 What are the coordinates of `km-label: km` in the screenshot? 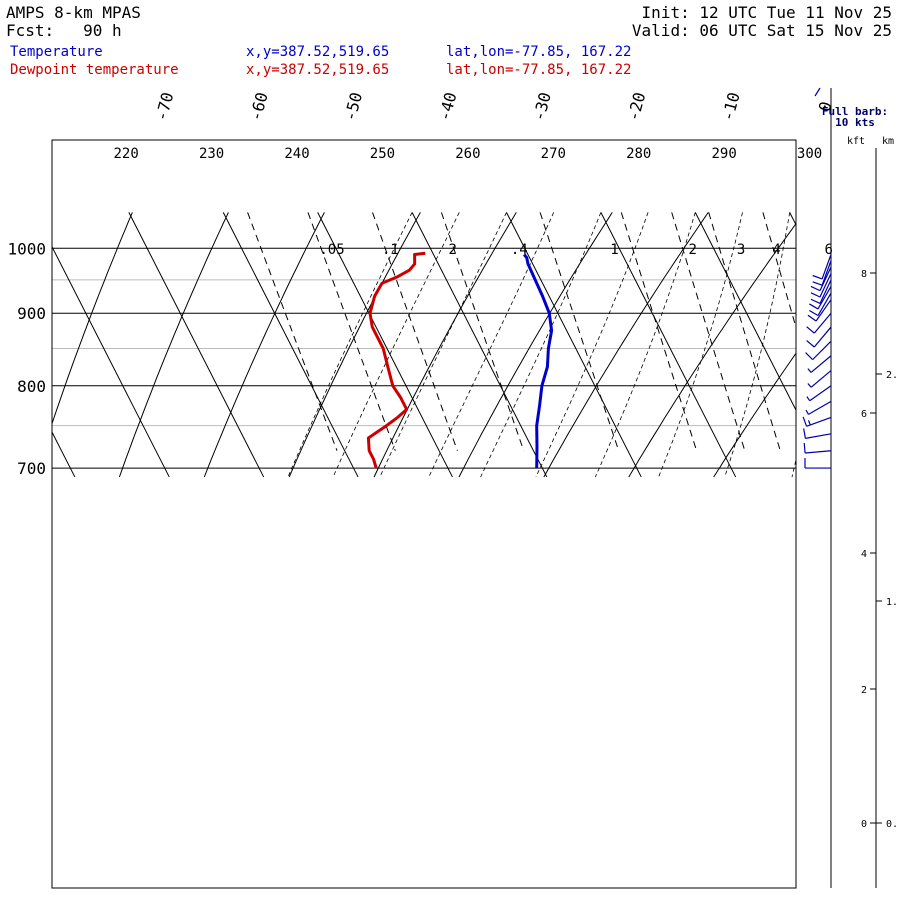 It's located at (888, 141).